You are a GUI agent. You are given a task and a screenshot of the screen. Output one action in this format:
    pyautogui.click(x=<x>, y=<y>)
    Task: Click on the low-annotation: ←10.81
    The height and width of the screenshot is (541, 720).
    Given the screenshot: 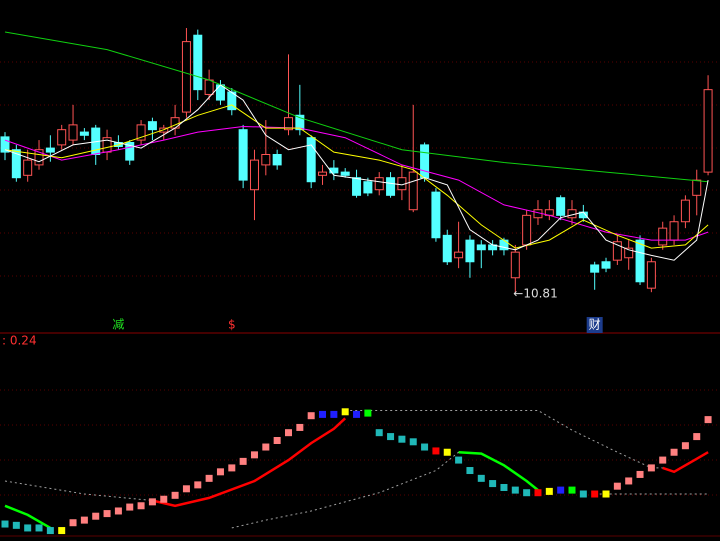 What is the action you would take?
    pyautogui.click(x=535, y=293)
    